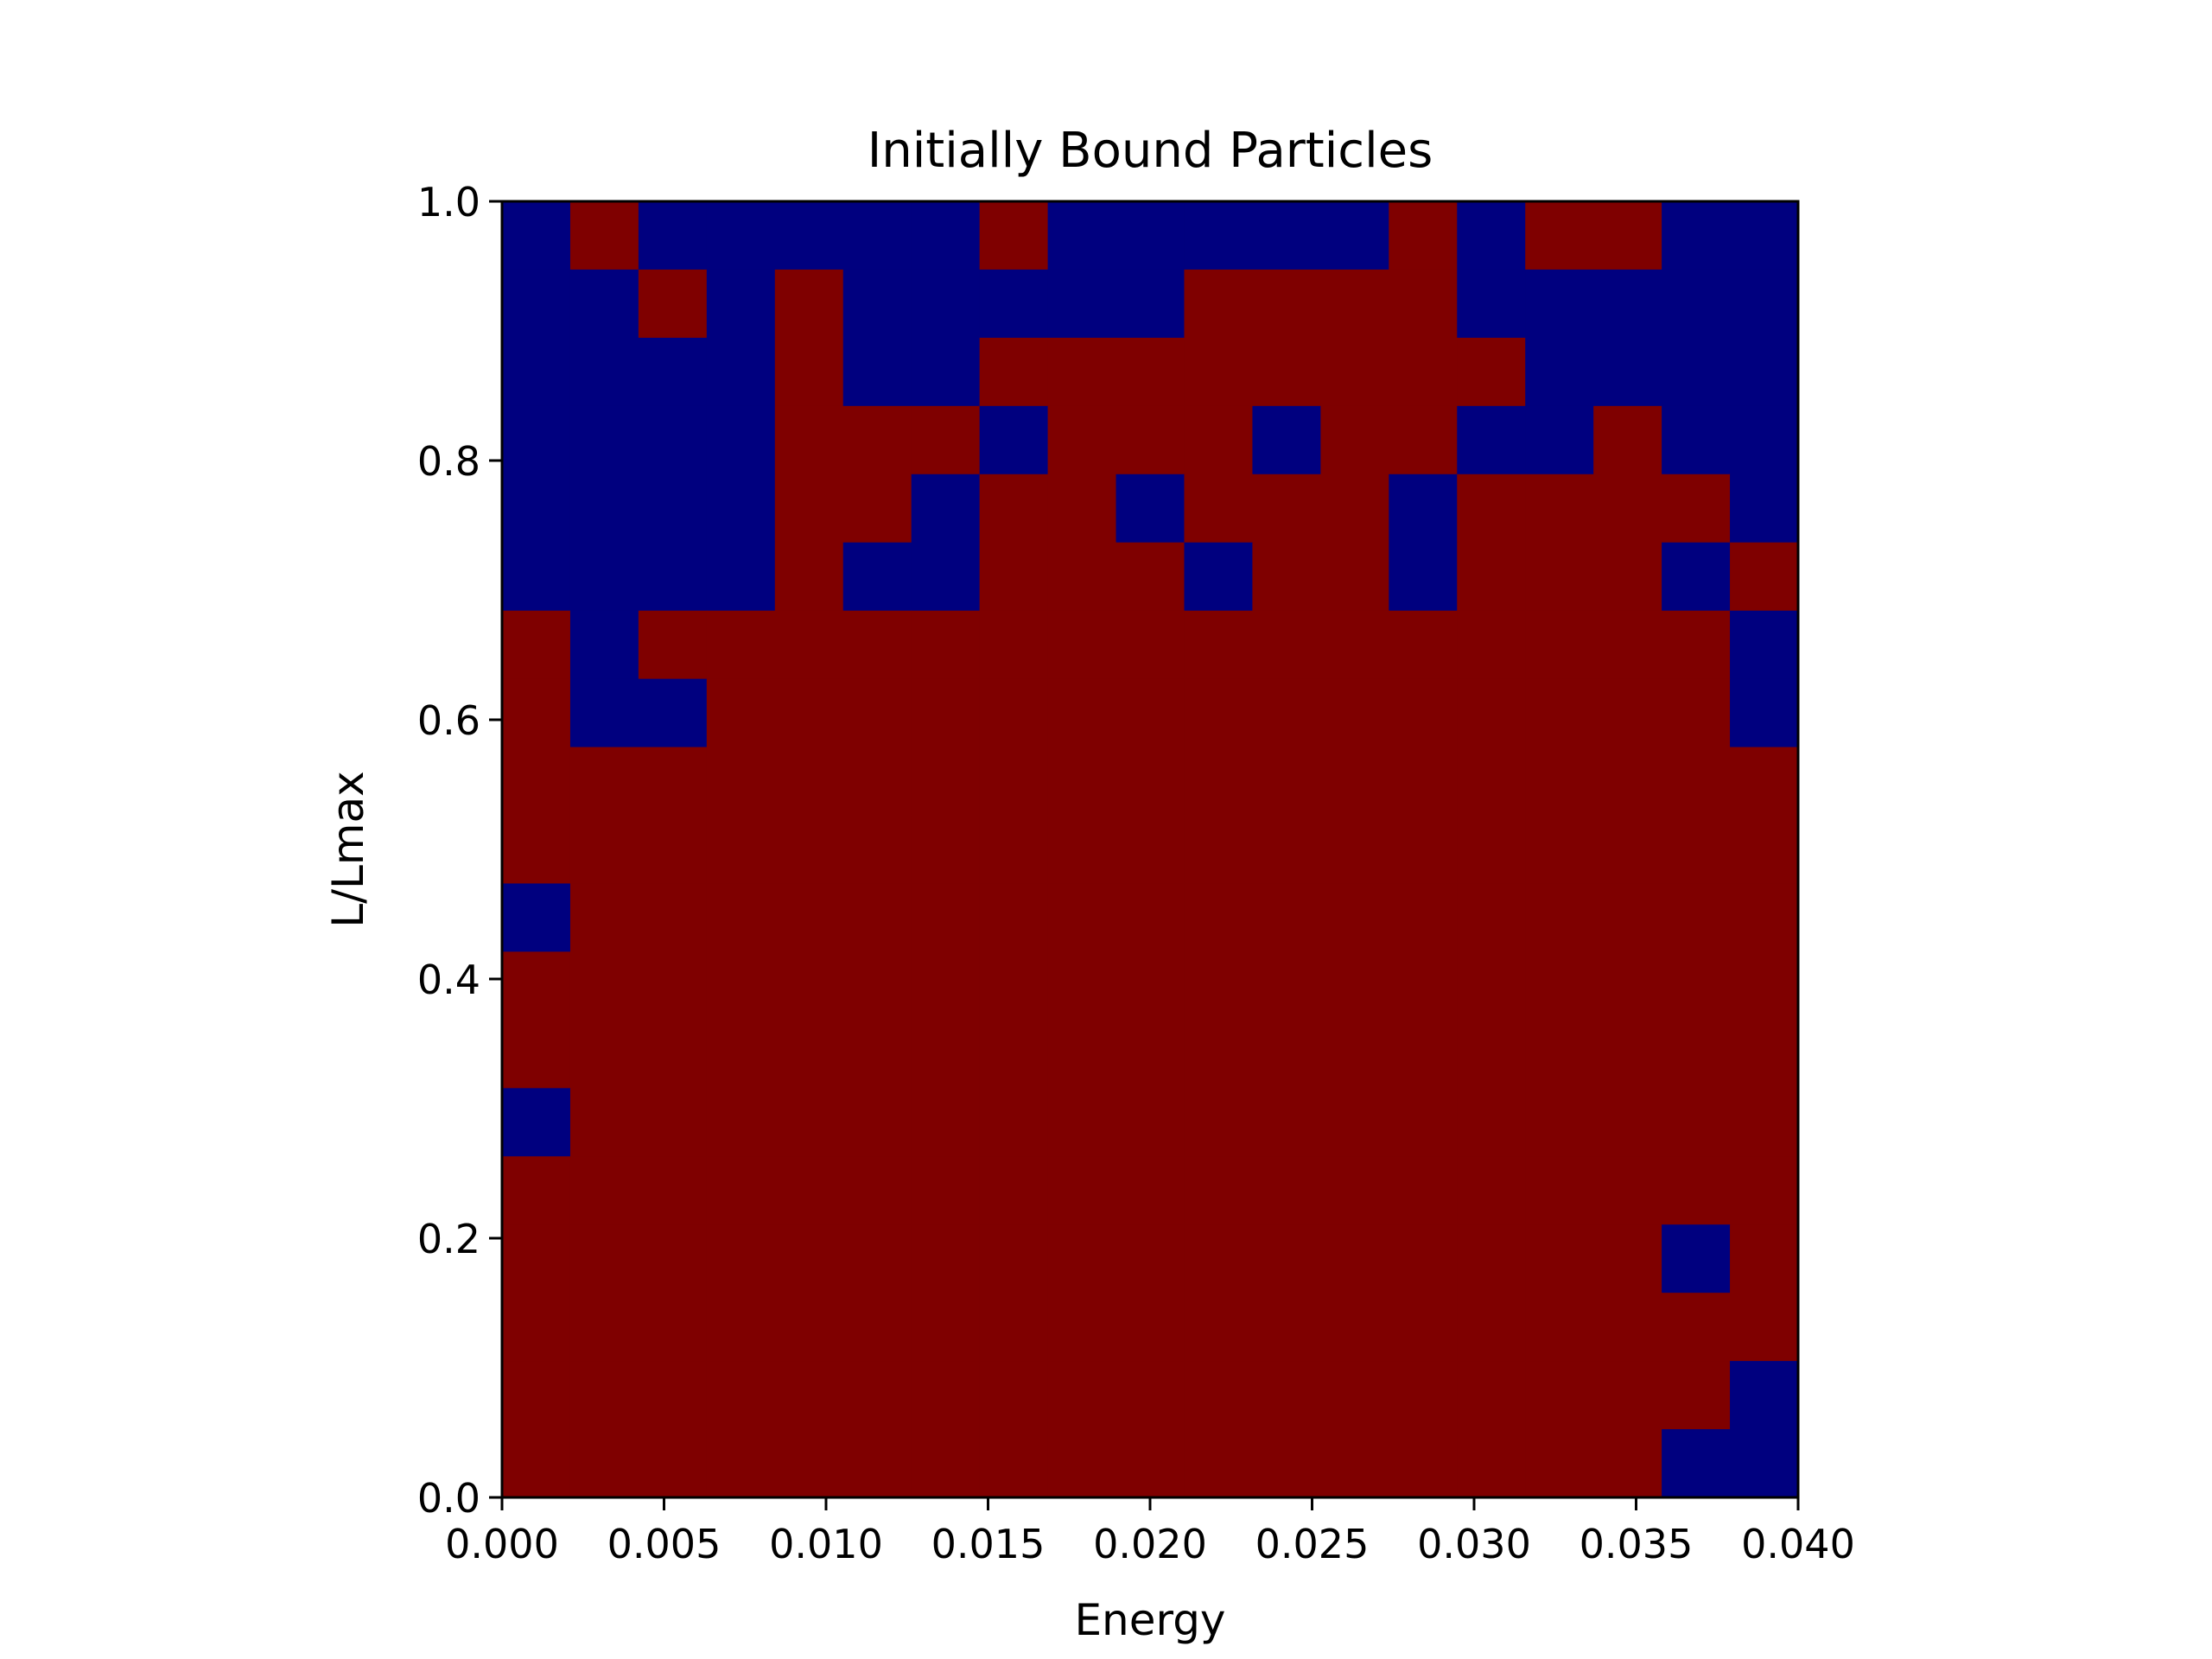  What do you see at coordinates (1149, 1620) in the screenshot?
I see `x-axis-label: Energy` at bounding box center [1149, 1620].